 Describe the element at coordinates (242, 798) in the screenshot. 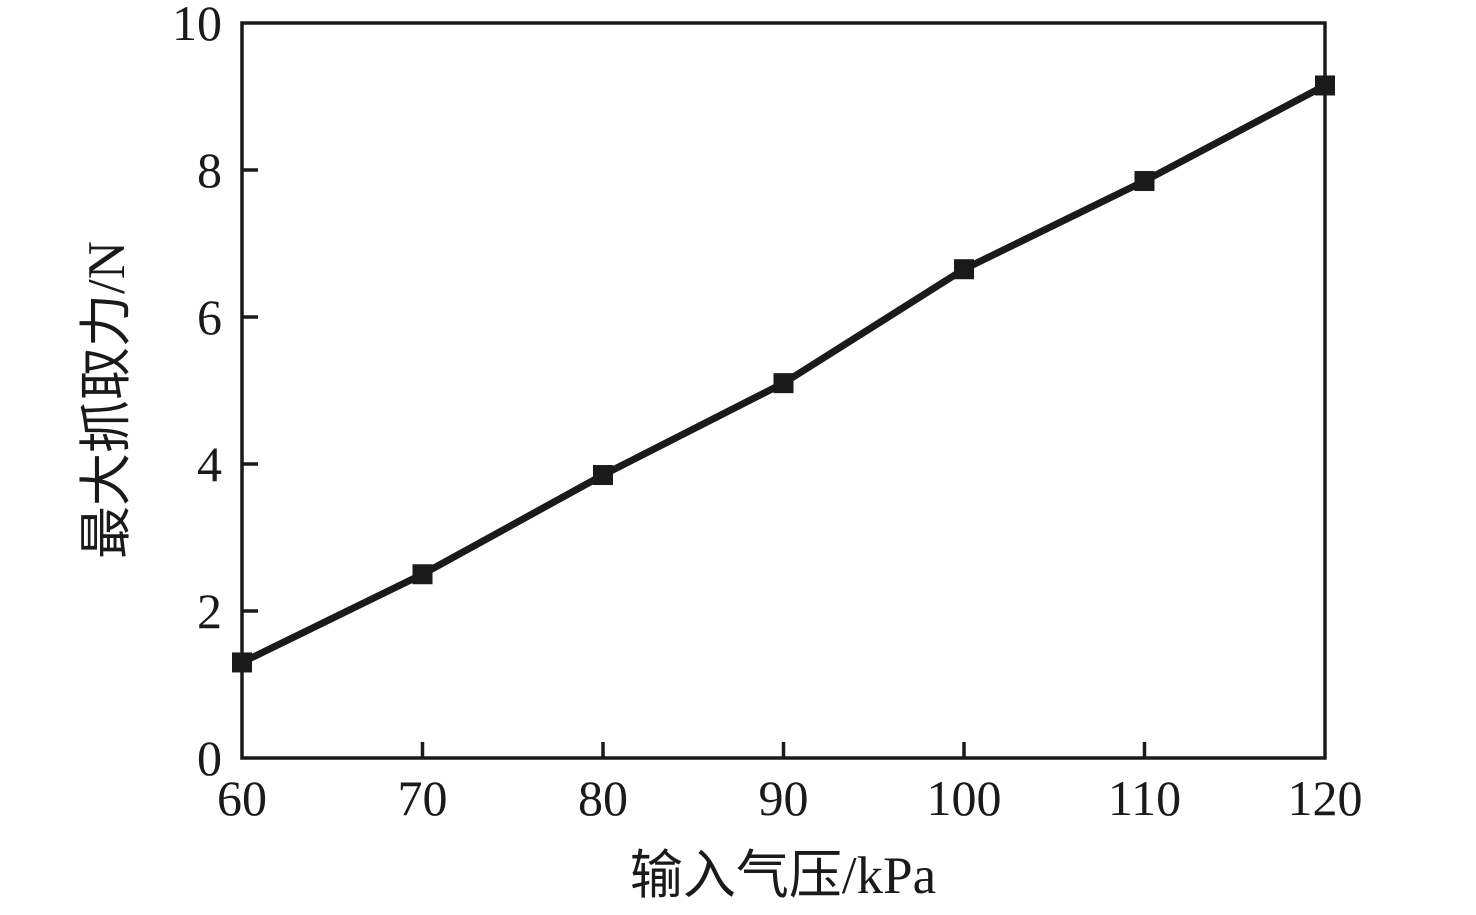

I see `x-tick-label: 60` at that location.